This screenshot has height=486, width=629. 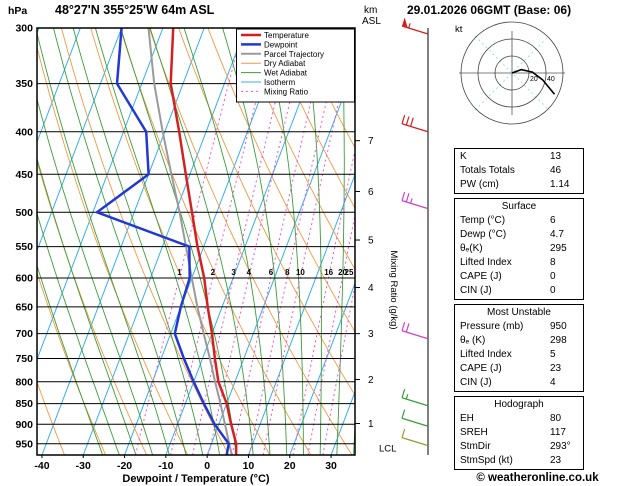 What do you see at coordinates (519, 291) in the screenshot?
I see `stat-row: CIN (J) 0` at bounding box center [519, 291].